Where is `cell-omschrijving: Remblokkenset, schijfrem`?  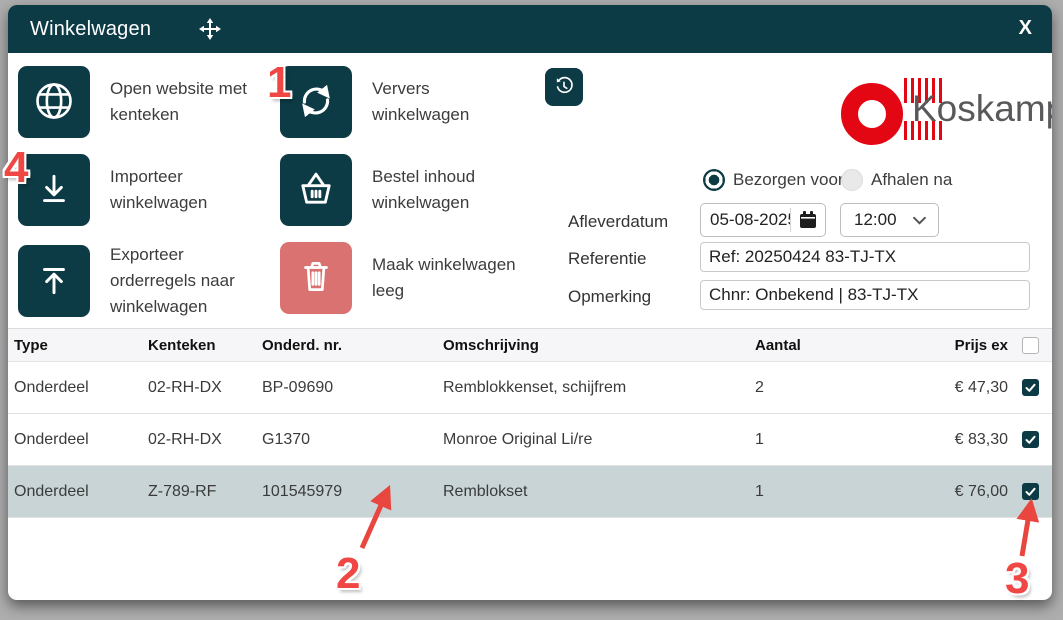 cell-omschrijving: Remblokkenset, schijfrem is located at coordinates (535, 387).